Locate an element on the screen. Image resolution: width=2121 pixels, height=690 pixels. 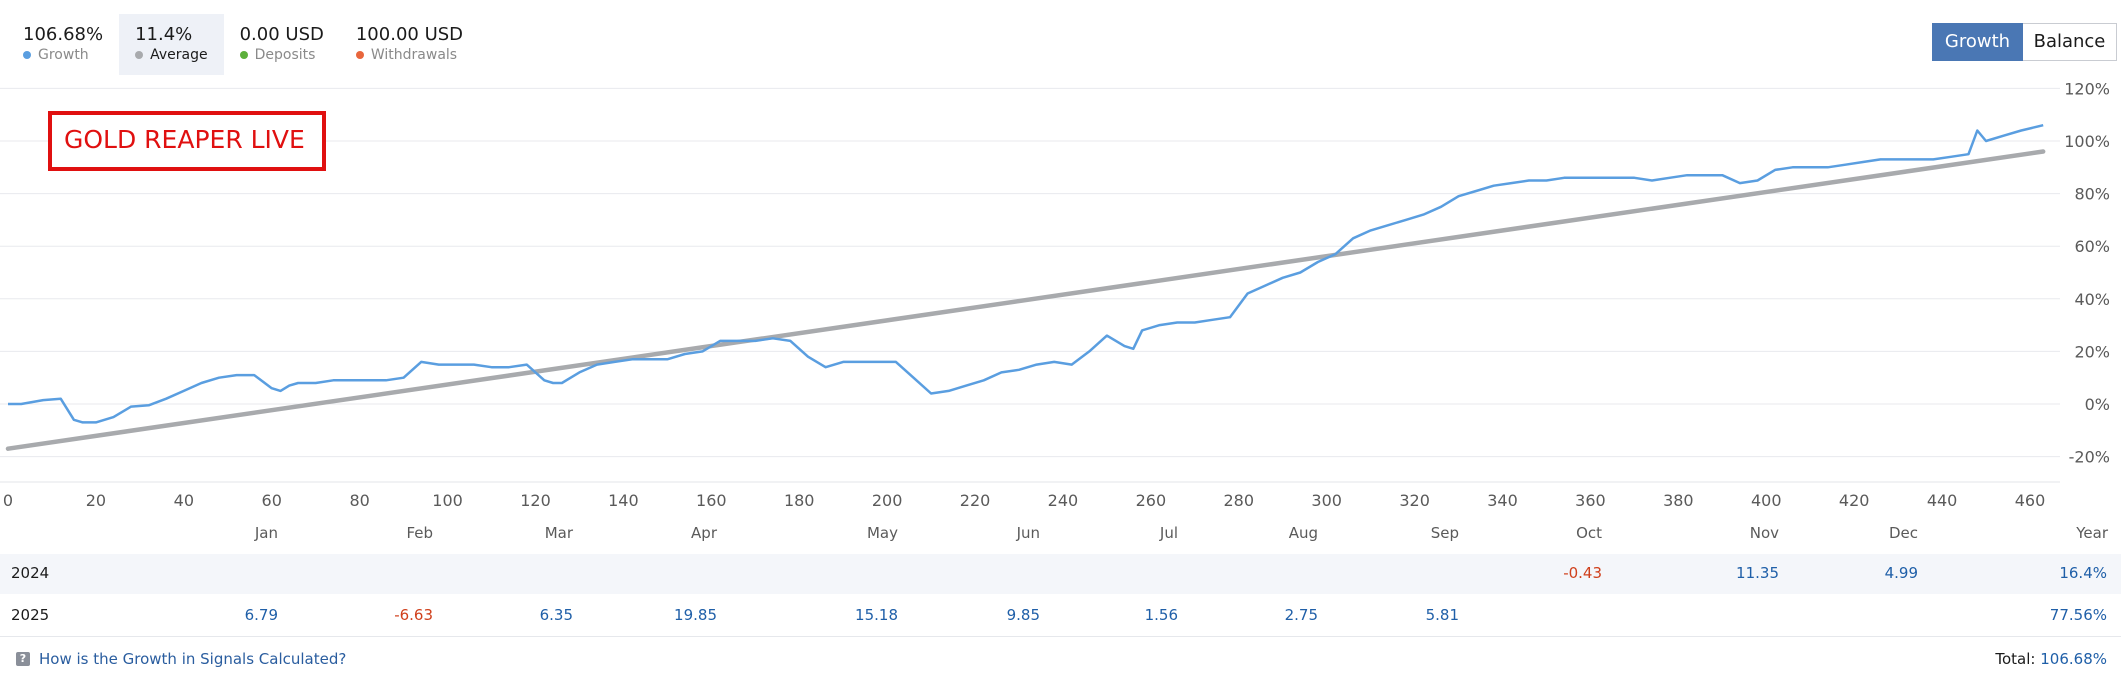
x-tick-label: 400 is located at coordinates (1766, 500).